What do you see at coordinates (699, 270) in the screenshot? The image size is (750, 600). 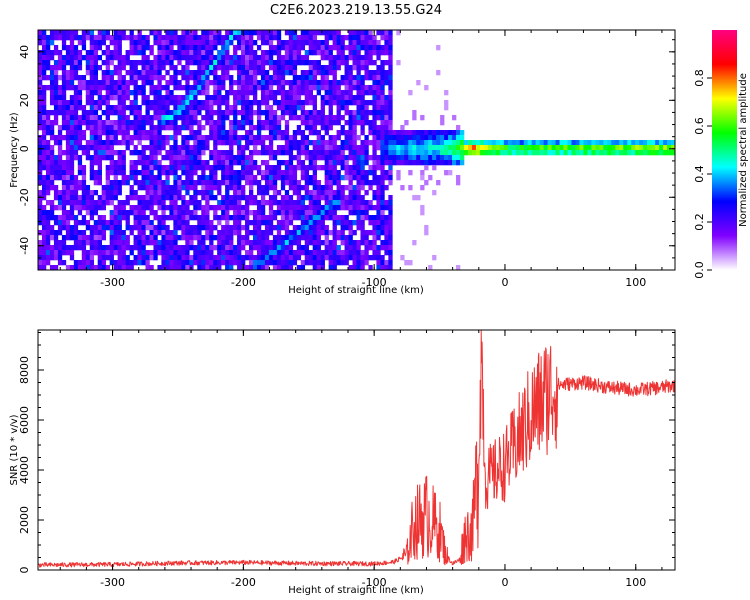 I see `colorbar-tick-label: 0.0` at bounding box center [699, 270].